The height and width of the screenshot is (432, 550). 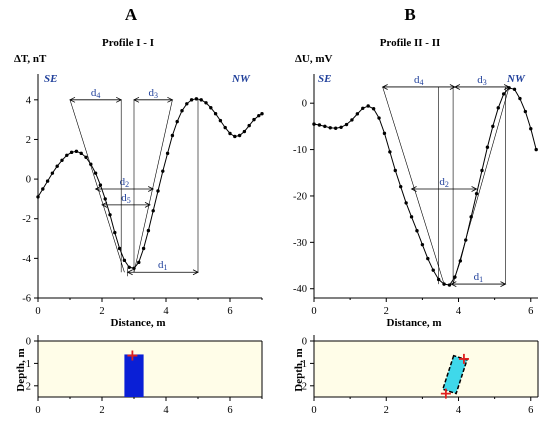 I want to click on model-a-source-body, so click(x=134, y=375).